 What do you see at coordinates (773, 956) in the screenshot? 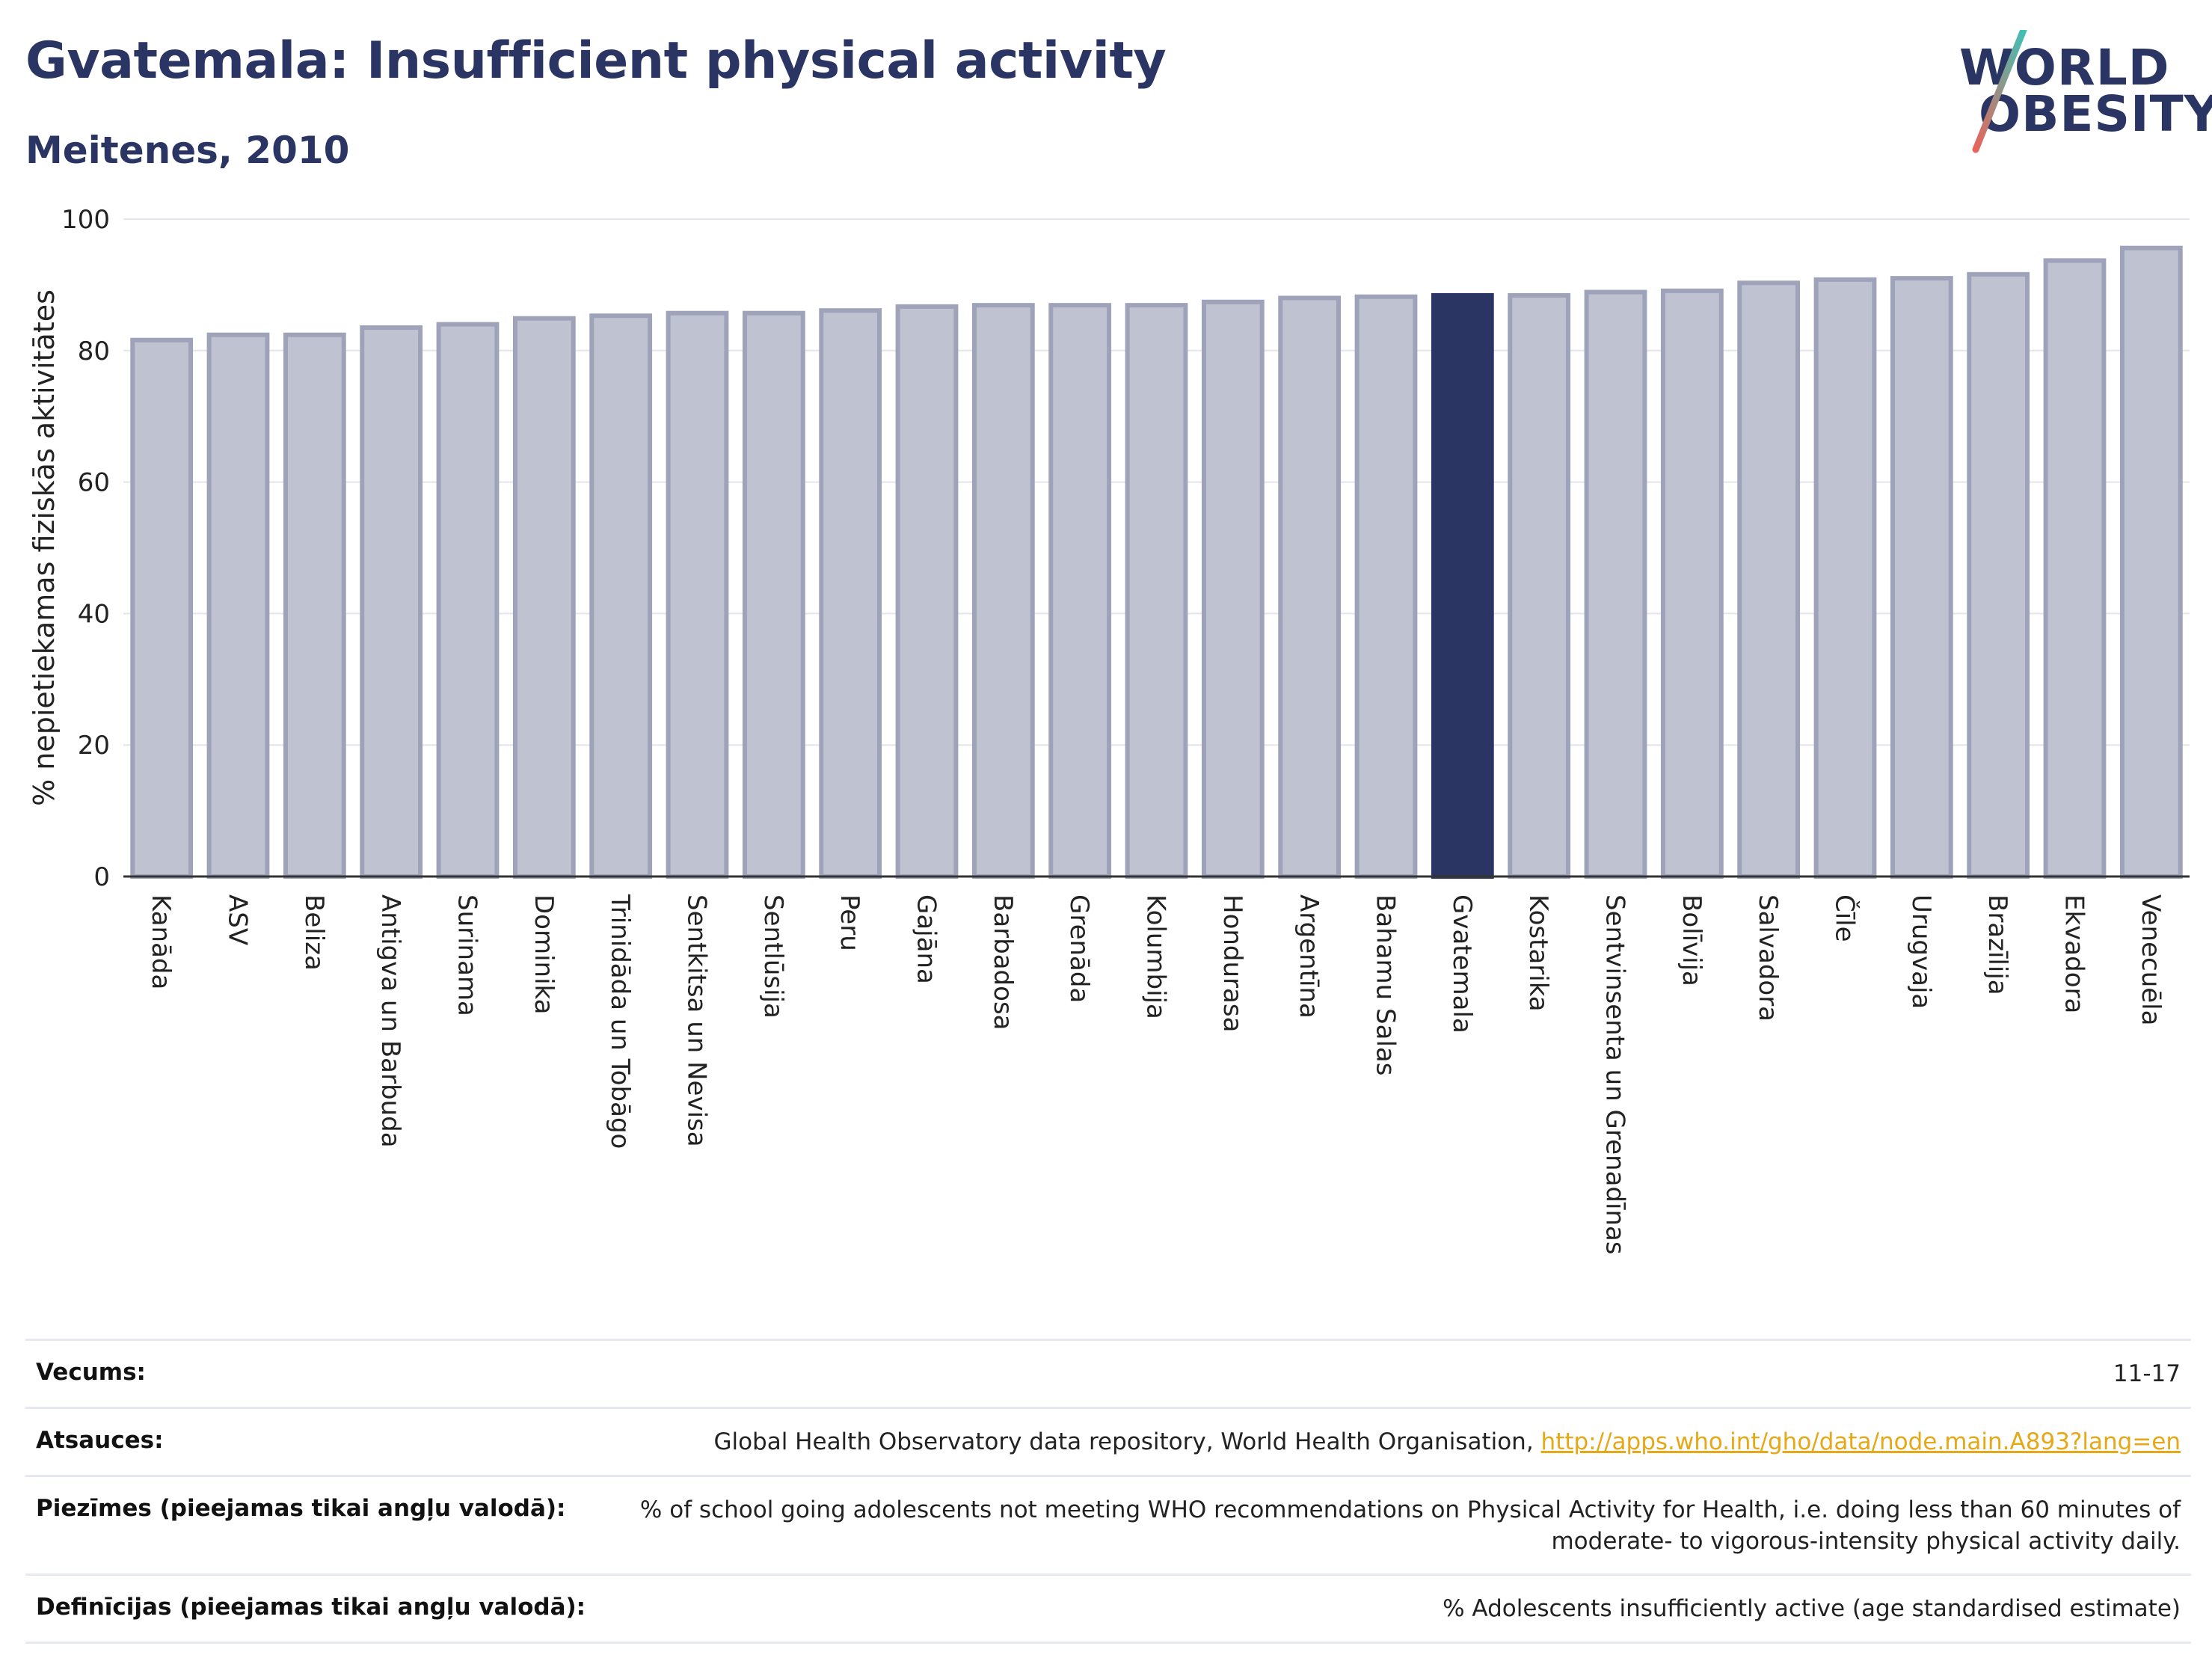
I see `x-tick-label: Sentlūsija` at bounding box center [773, 956].